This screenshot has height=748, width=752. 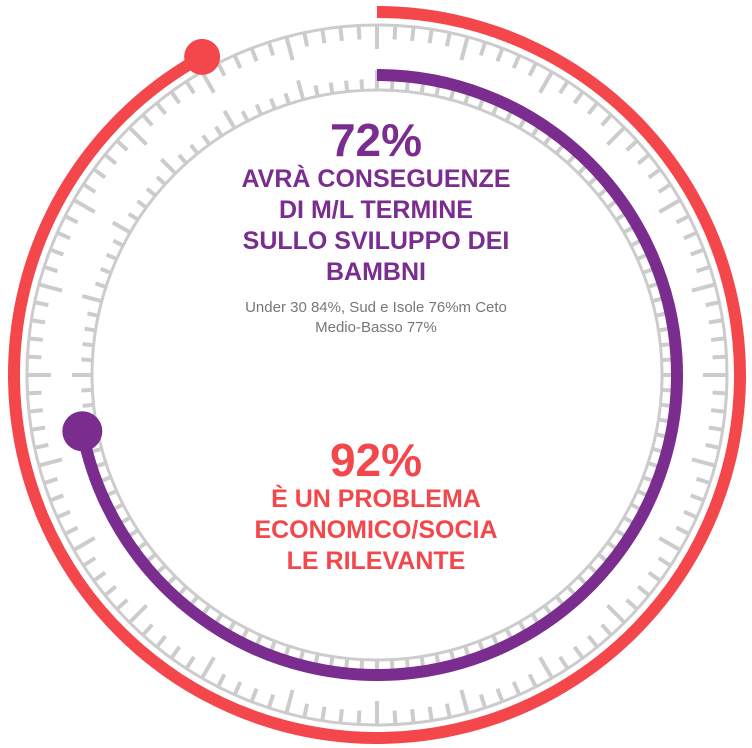 I want to click on percent: 92%, so click(x=376, y=460).